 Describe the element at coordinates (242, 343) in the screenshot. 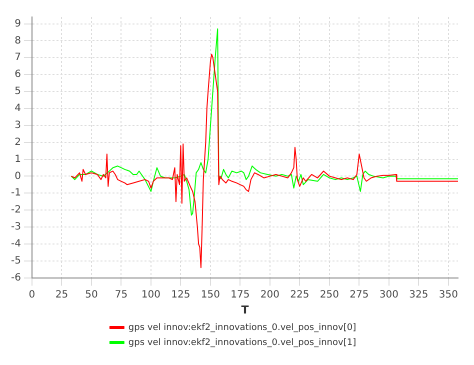

I see `legend-label: gps vel innov:ekf2_innovations_0.vel_pos_innov[1]` at that location.